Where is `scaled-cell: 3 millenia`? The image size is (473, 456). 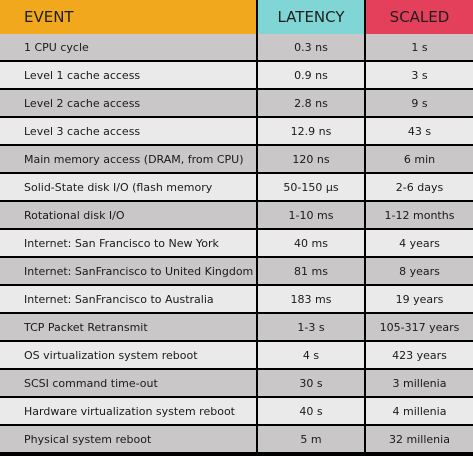 scaled-cell: 3 millenia is located at coordinates (419, 383).